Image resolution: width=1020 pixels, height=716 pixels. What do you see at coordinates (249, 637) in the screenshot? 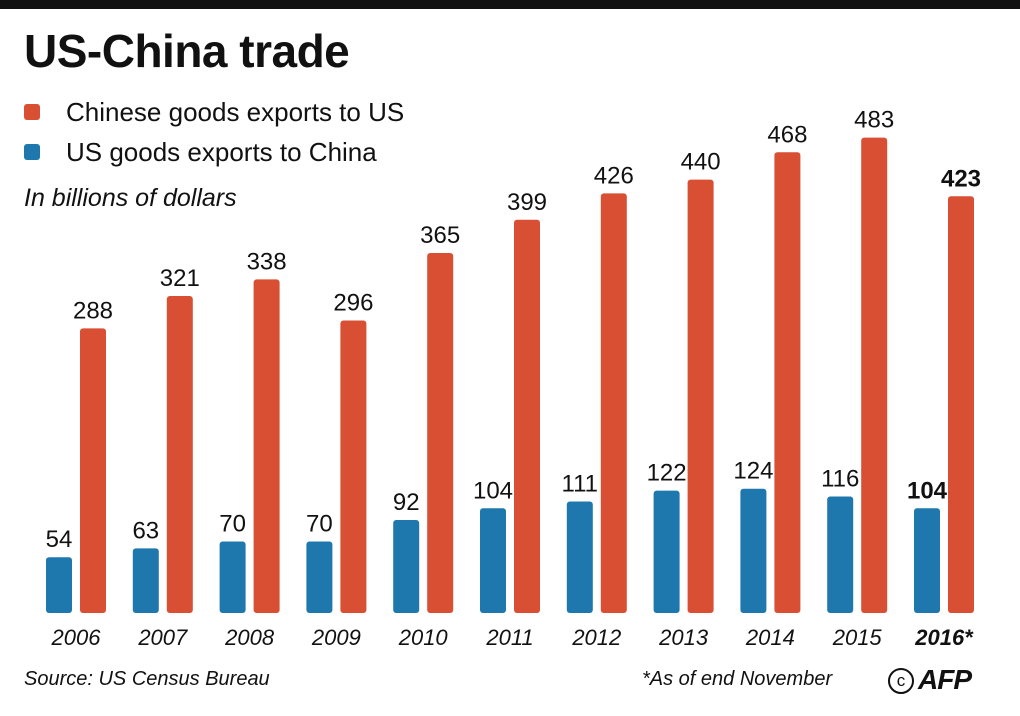
I see `x-tick-label-2008: 2008` at bounding box center [249, 637].